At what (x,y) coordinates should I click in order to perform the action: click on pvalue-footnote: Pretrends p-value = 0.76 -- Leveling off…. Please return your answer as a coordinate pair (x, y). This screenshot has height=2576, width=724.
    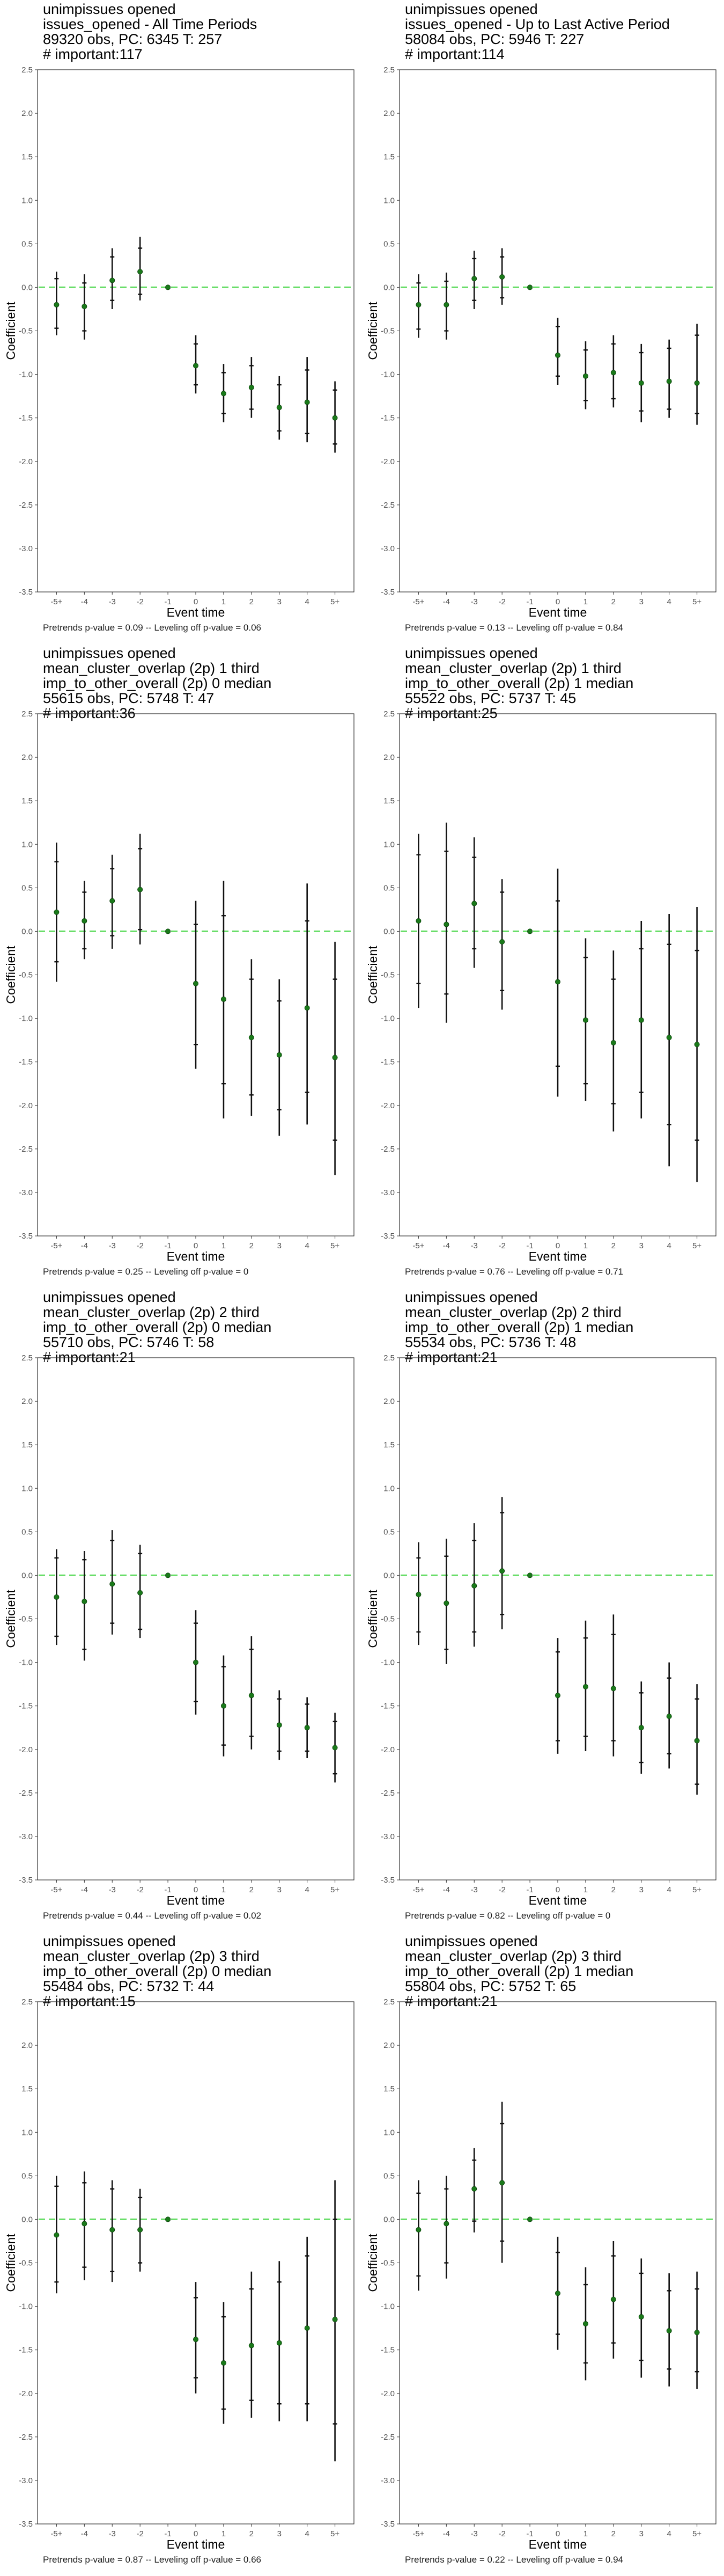
    Looking at the image, I should click on (514, 1272).